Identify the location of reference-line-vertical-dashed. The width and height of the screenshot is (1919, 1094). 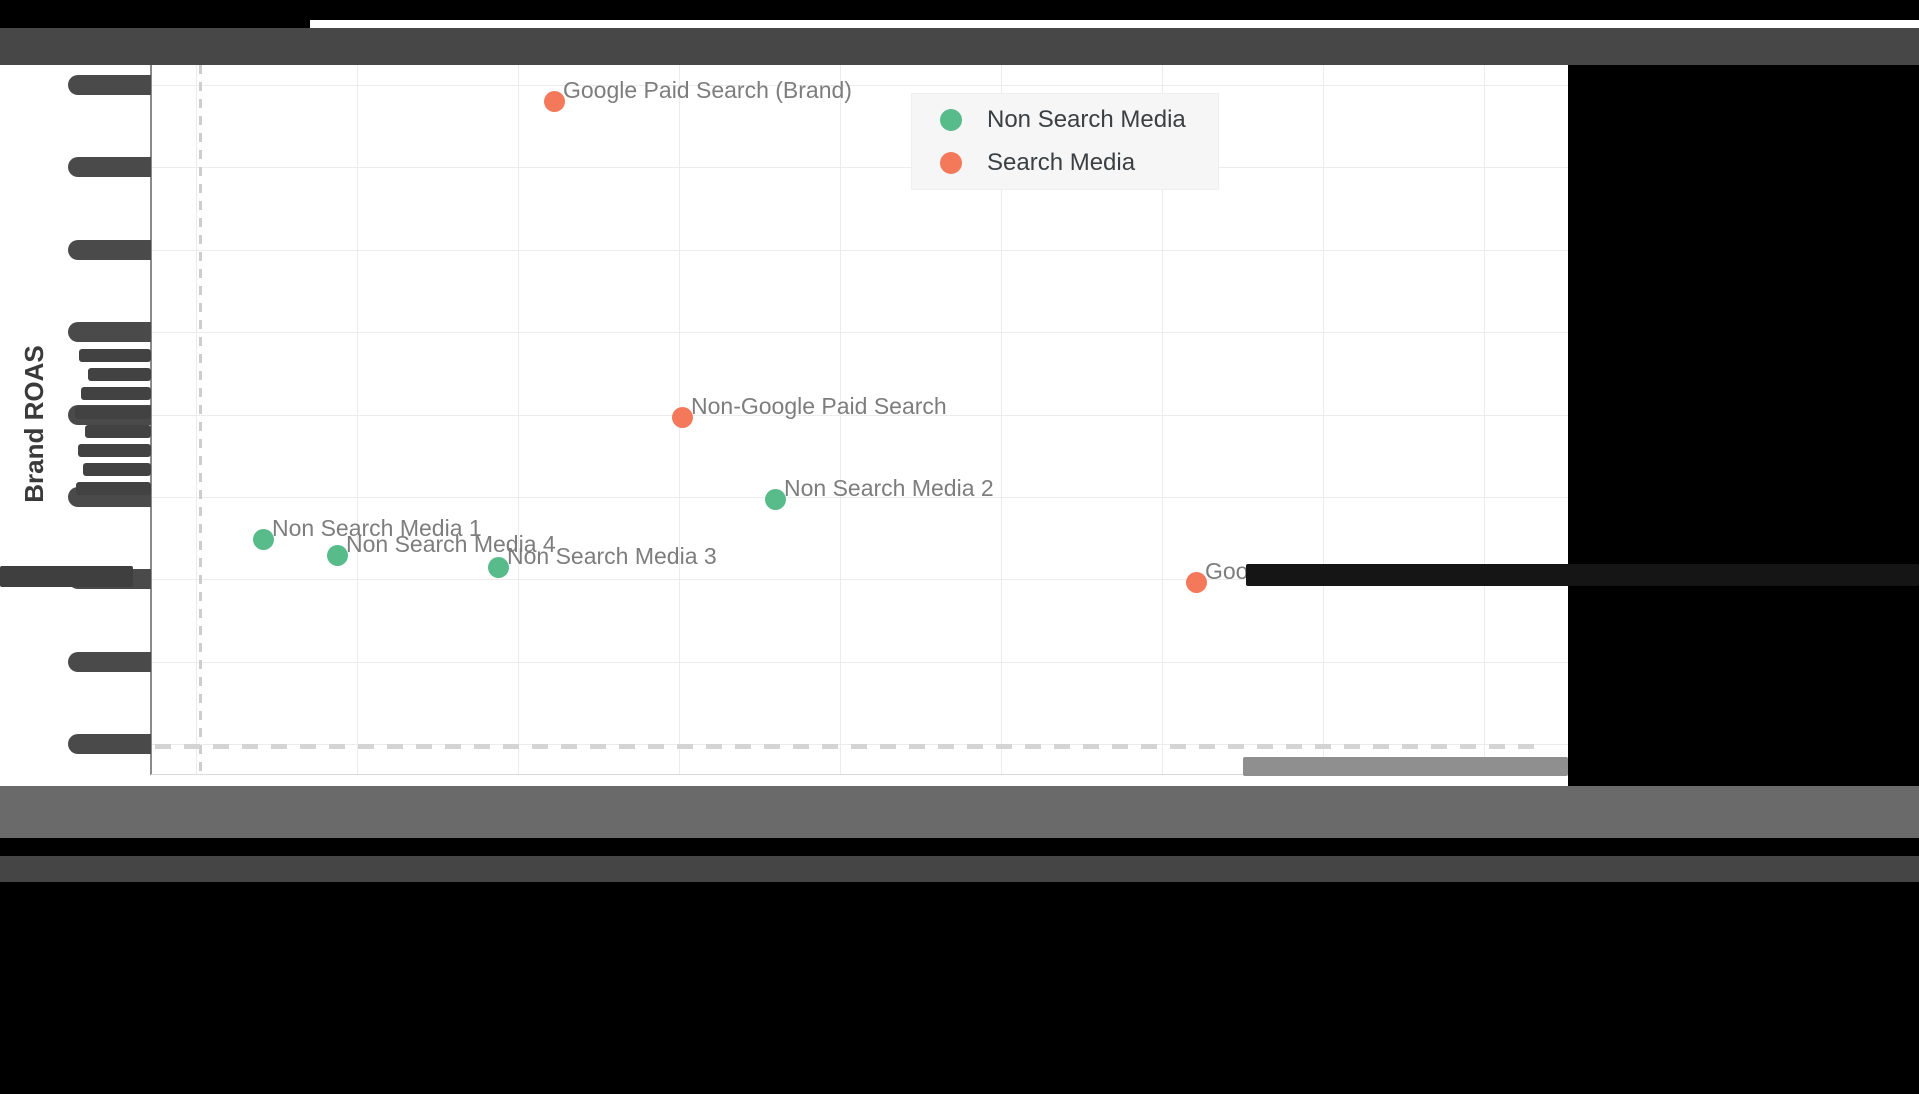
(200, 420).